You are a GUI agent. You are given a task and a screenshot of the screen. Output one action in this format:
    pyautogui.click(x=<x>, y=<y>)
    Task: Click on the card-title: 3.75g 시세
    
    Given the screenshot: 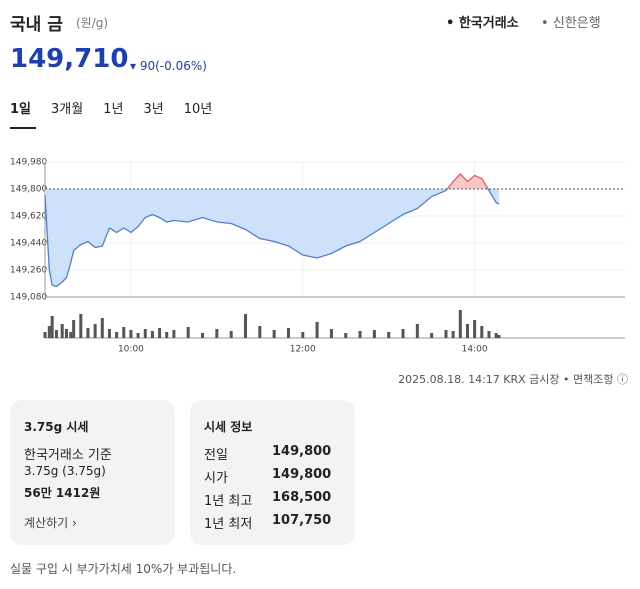 What is the action you would take?
    pyautogui.click(x=56, y=427)
    